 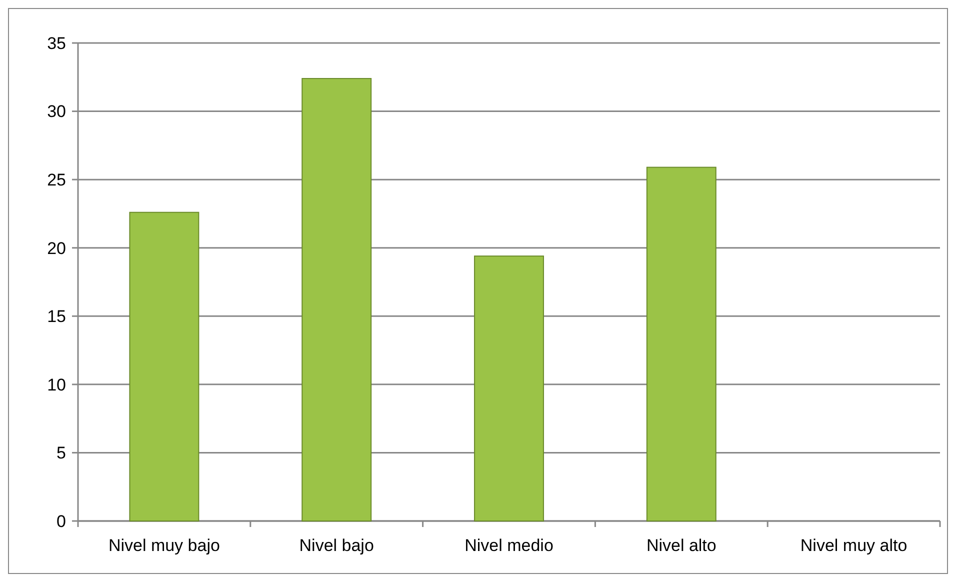 What do you see at coordinates (61, 453) in the screenshot?
I see `y-tick-label: 5` at bounding box center [61, 453].